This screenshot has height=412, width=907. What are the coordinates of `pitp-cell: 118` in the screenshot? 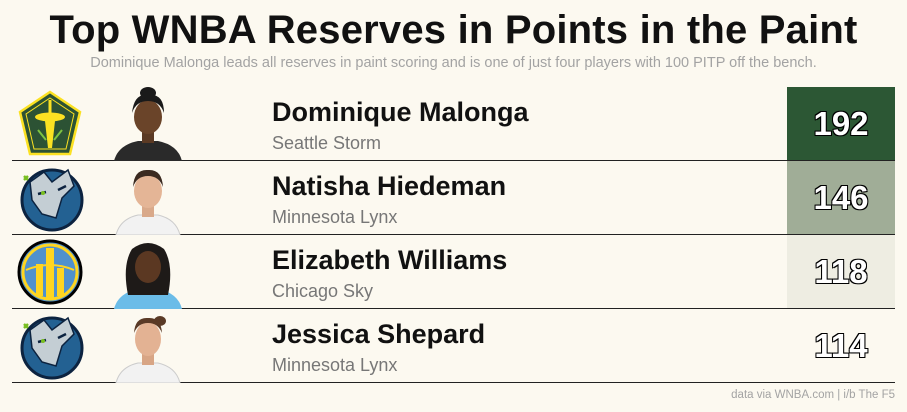 It's located at (841, 271).